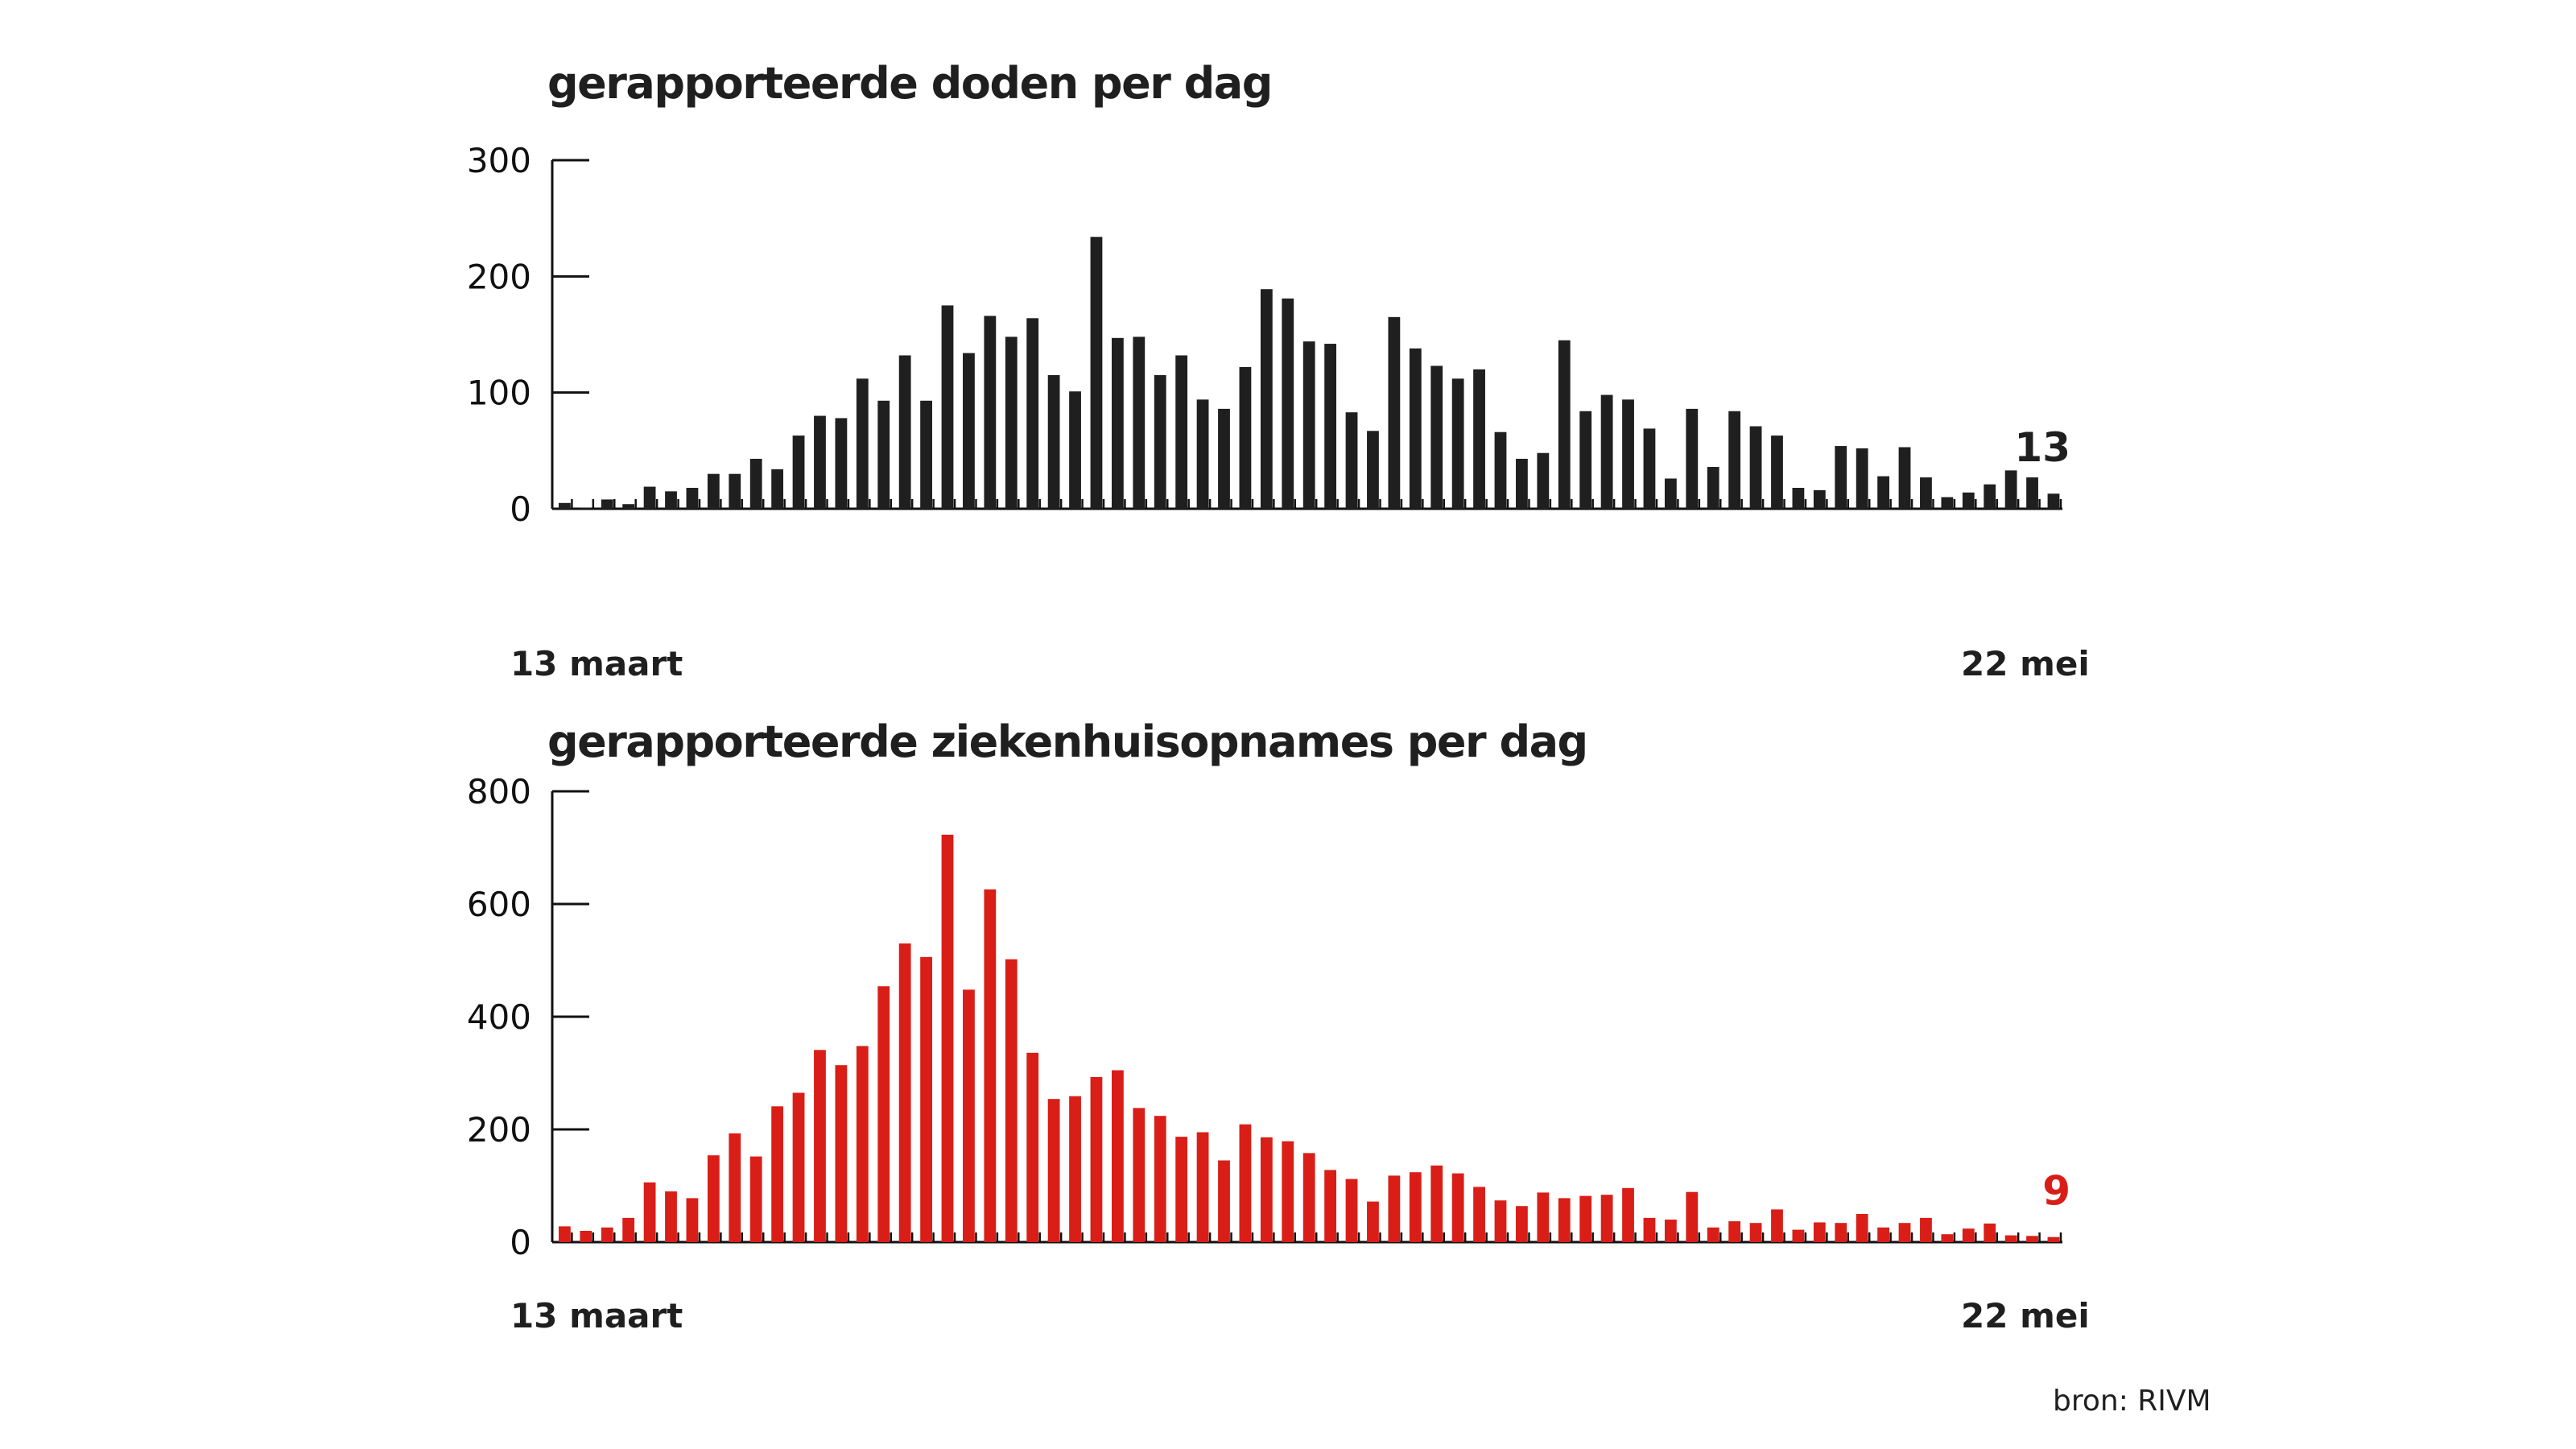  Describe the element at coordinates (2056, 1191) in the screenshot. I see `last-value-annotation: 9` at that location.